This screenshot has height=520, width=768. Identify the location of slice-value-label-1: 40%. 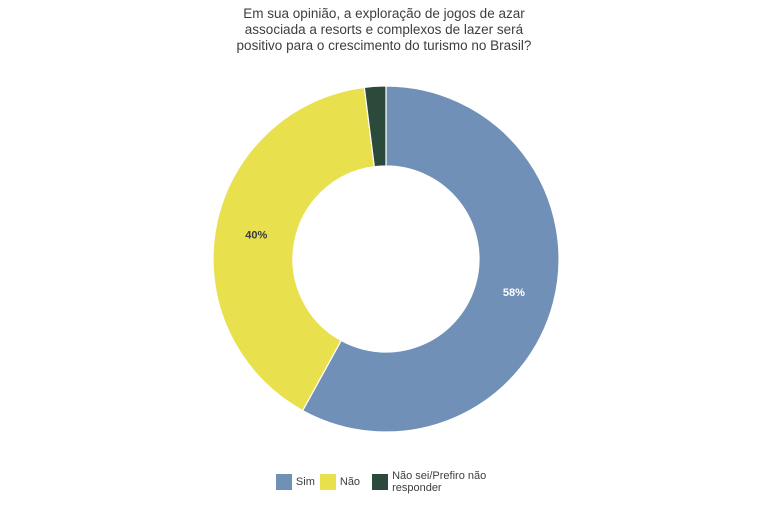
(256, 235).